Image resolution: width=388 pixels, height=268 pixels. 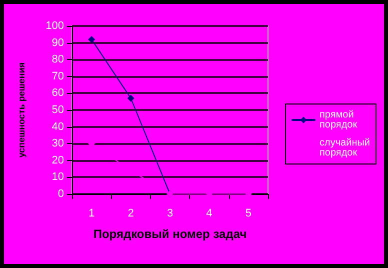 What do you see at coordinates (58, 76) in the screenshot?
I see `y-tick-label: 70` at bounding box center [58, 76].